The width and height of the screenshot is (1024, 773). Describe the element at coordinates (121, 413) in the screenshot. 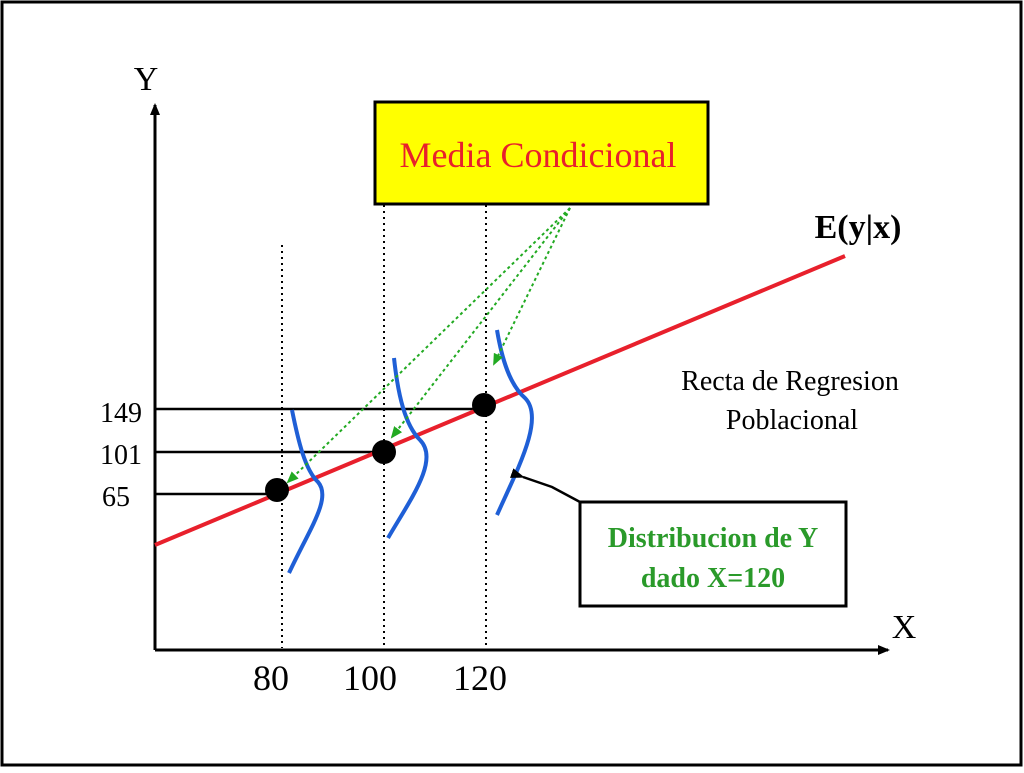

I see `y-tick-label-149: 149` at that location.